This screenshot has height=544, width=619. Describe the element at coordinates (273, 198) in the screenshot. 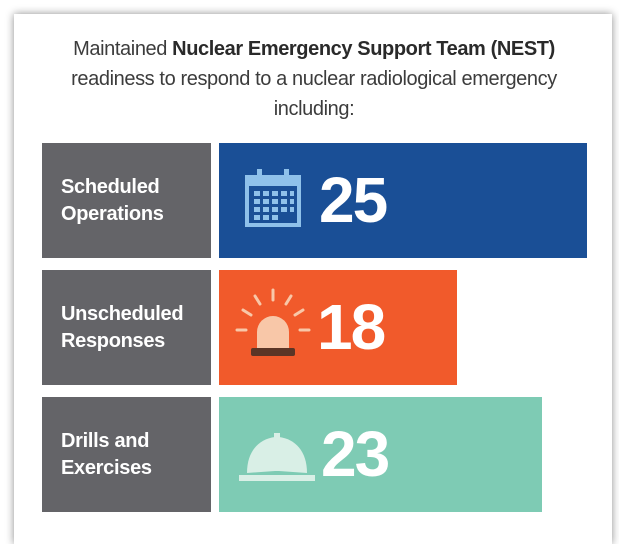

I see `calendar-icon` at that location.